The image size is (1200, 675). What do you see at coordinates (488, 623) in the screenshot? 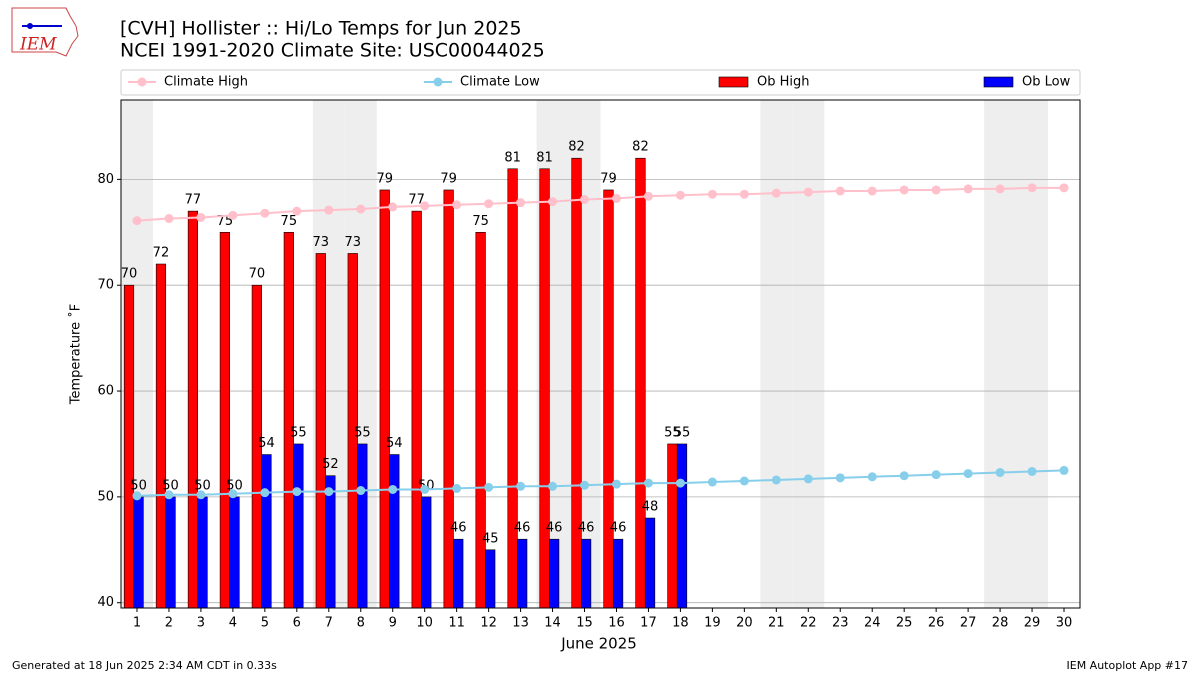
I see `x-tick-label: 12` at bounding box center [488, 623].